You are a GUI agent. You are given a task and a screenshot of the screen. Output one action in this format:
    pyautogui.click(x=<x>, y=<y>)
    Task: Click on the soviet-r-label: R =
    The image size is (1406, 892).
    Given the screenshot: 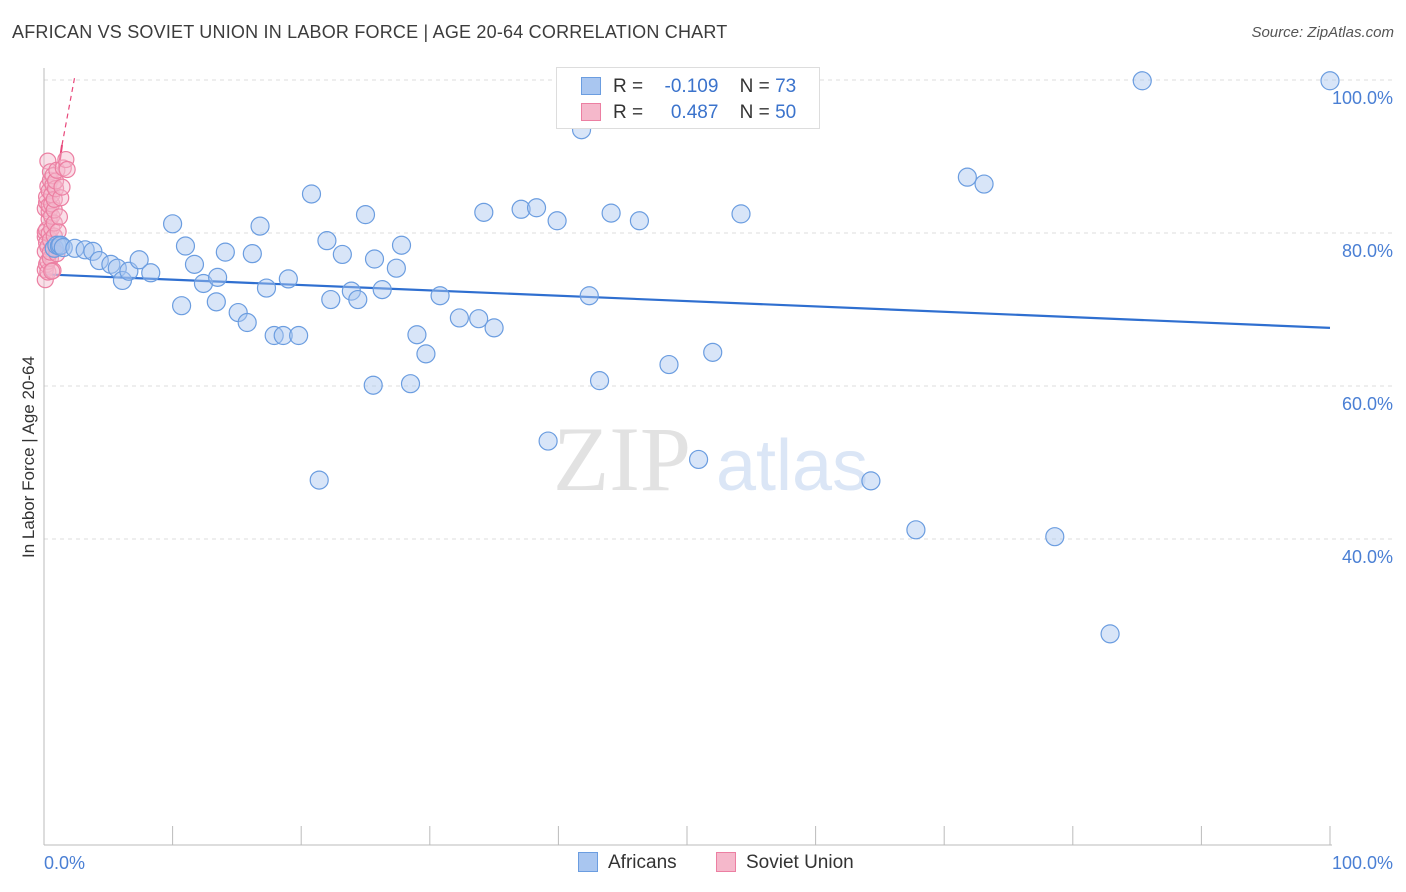 What is the action you would take?
    pyautogui.click(x=628, y=112)
    